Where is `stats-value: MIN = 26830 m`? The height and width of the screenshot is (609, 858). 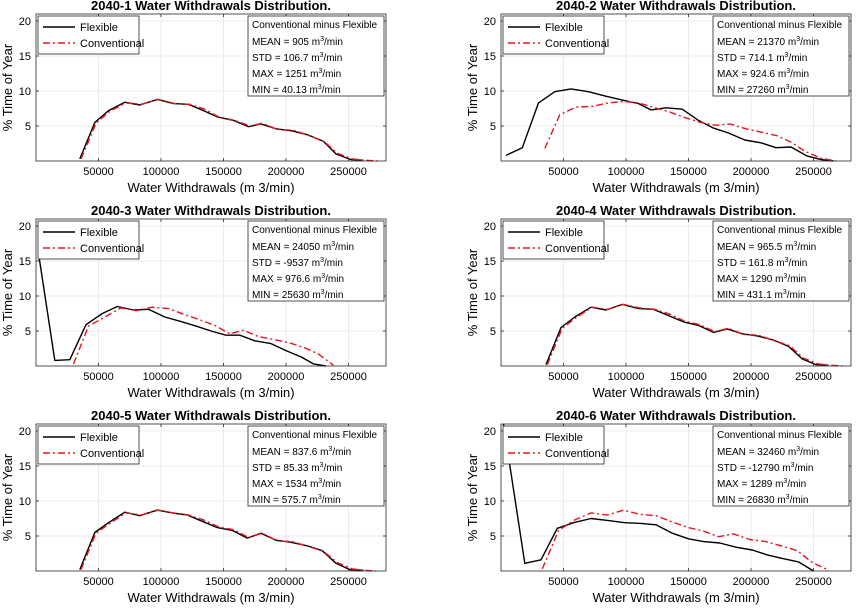
stats-value: MIN = 26830 m is located at coordinates (751, 500).